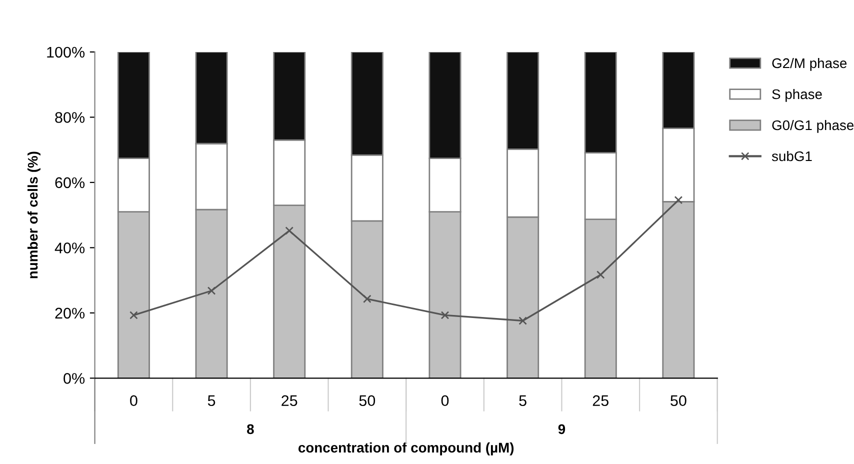 The height and width of the screenshot is (464, 854). I want to click on y-tick-label: 0%, so click(74, 378).